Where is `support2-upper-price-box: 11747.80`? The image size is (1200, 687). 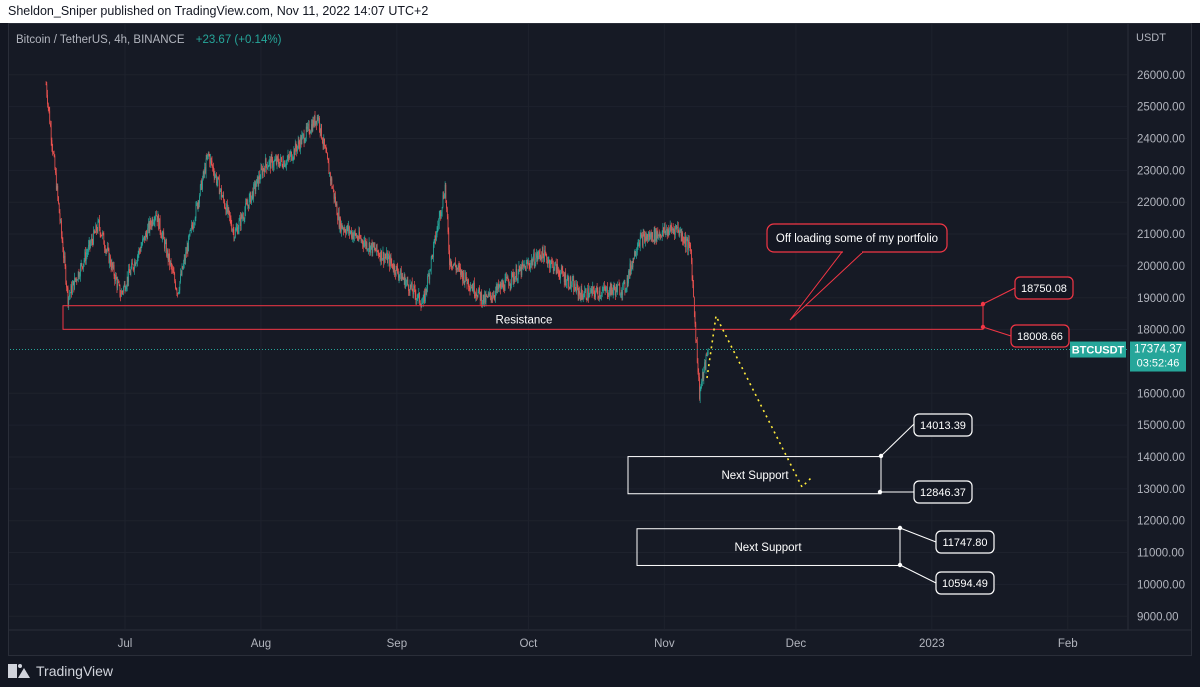
support2-upper-price-box: 11747.80 is located at coordinates (946, 539).